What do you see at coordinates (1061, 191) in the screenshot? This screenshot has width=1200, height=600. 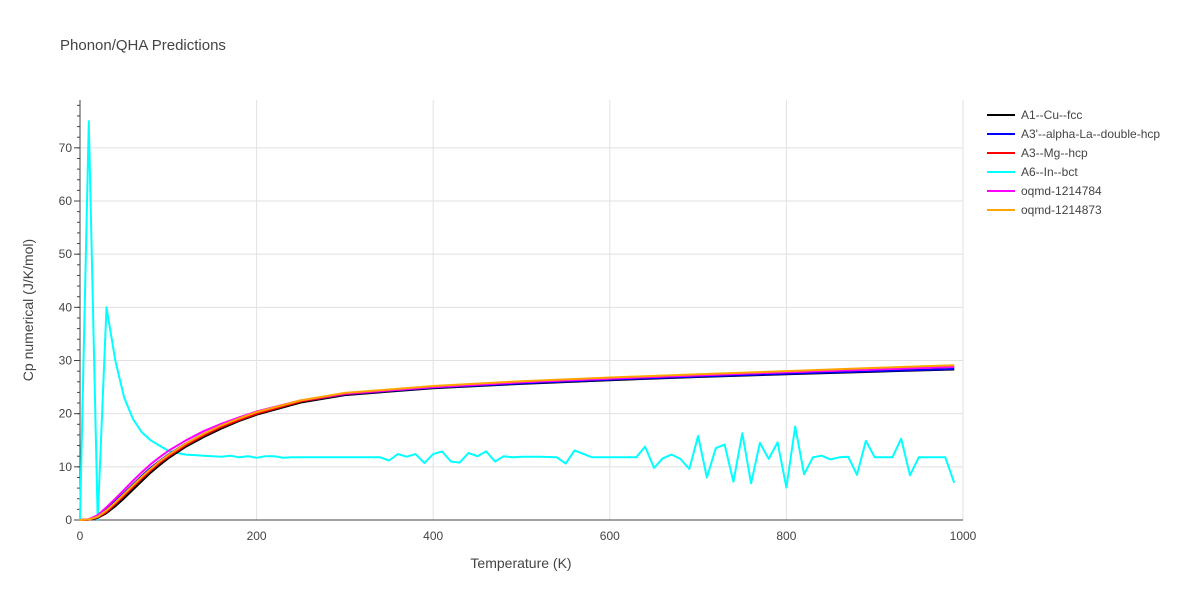 I see `legend-label: oqmd-1214784` at bounding box center [1061, 191].